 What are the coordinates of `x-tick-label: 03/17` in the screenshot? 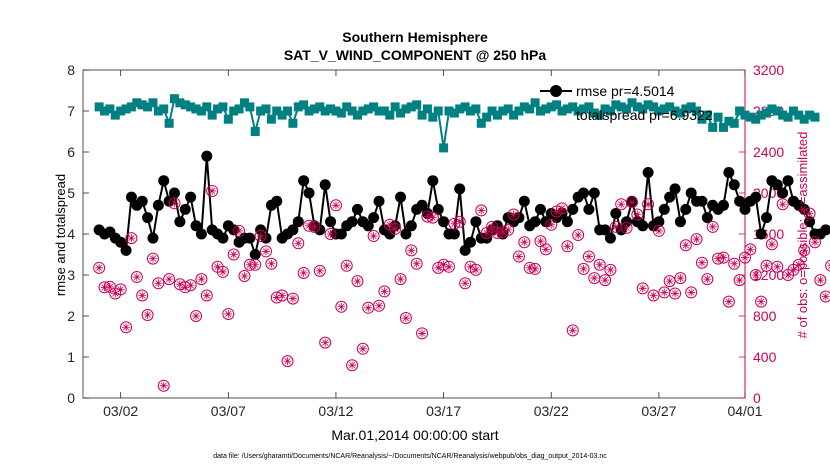 It's located at (443, 411).